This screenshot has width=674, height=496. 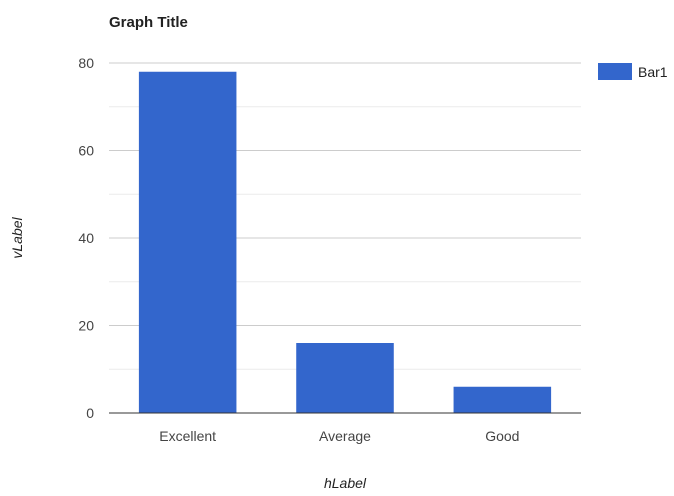 I want to click on legend-swatch-bar1, so click(x=615, y=71).